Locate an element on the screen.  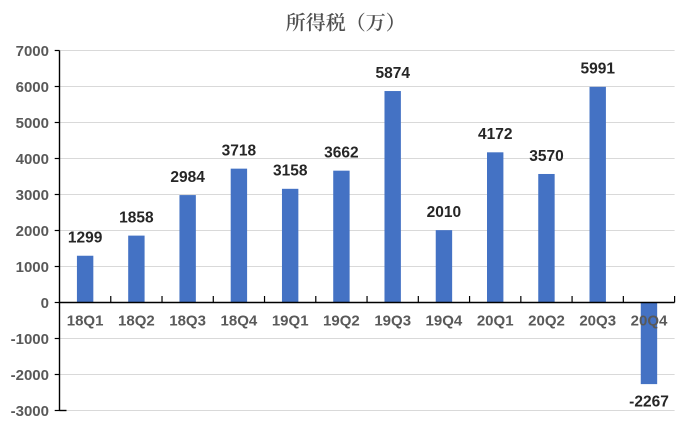
svg-text: 19Q2 is located at coordinates (341, 321).